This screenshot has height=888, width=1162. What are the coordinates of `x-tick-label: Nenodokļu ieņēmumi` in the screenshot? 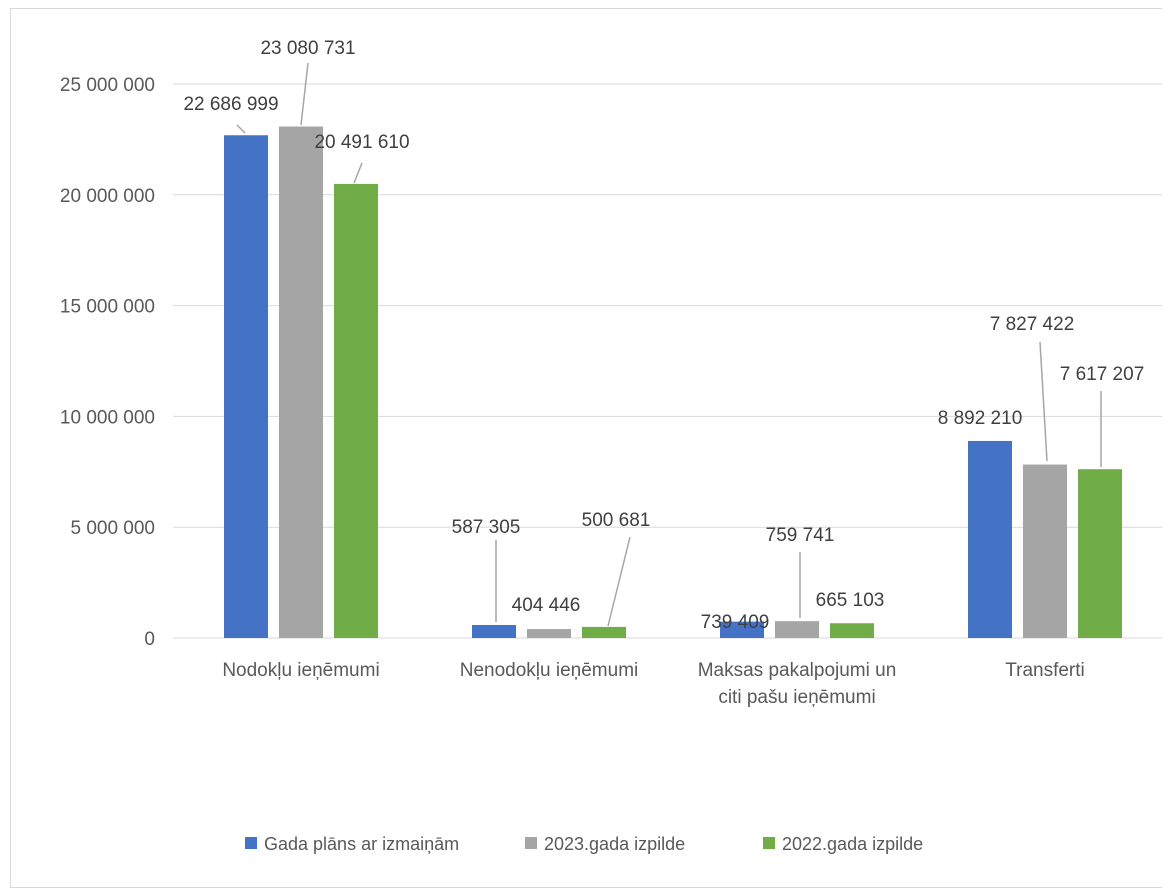 It's located at (549, 670).